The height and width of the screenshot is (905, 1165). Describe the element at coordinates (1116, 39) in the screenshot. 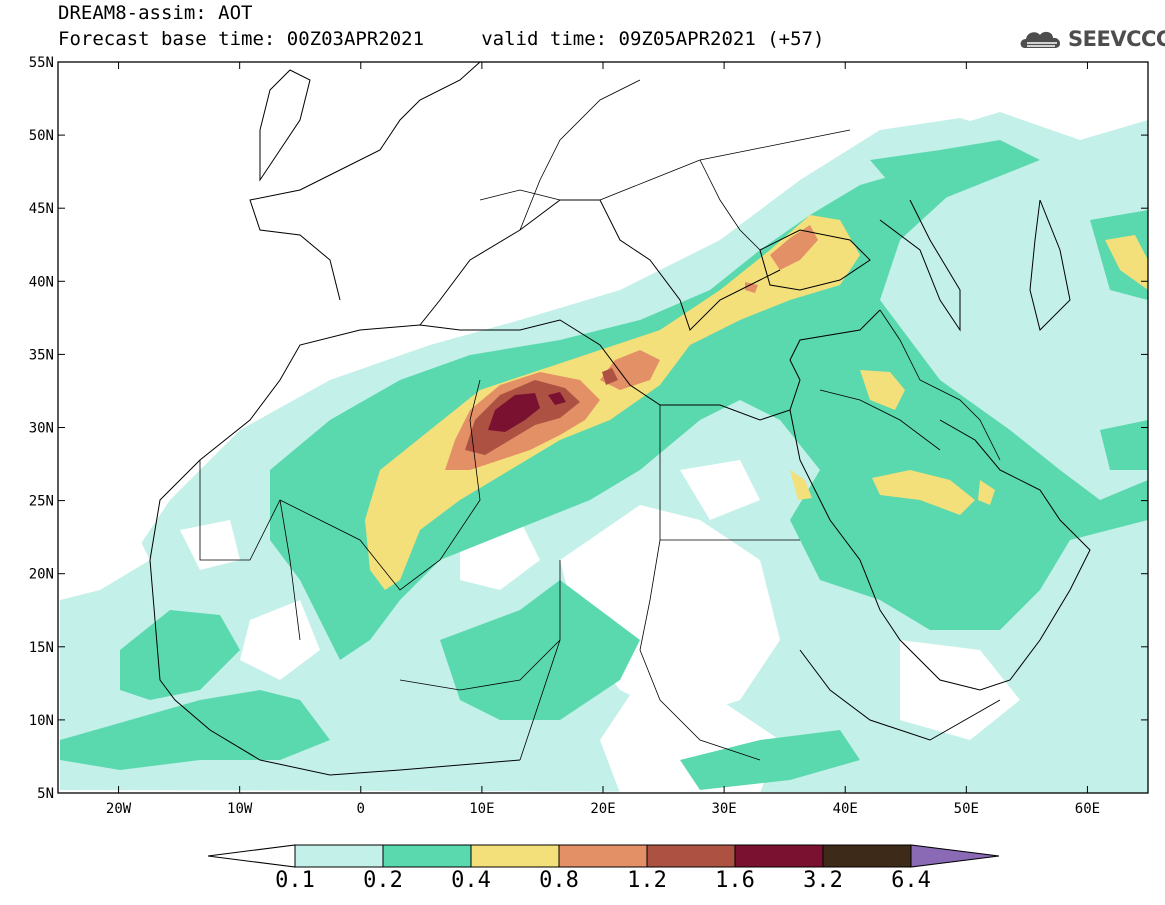

I see `logo-text: SEEVCCC` at that location.